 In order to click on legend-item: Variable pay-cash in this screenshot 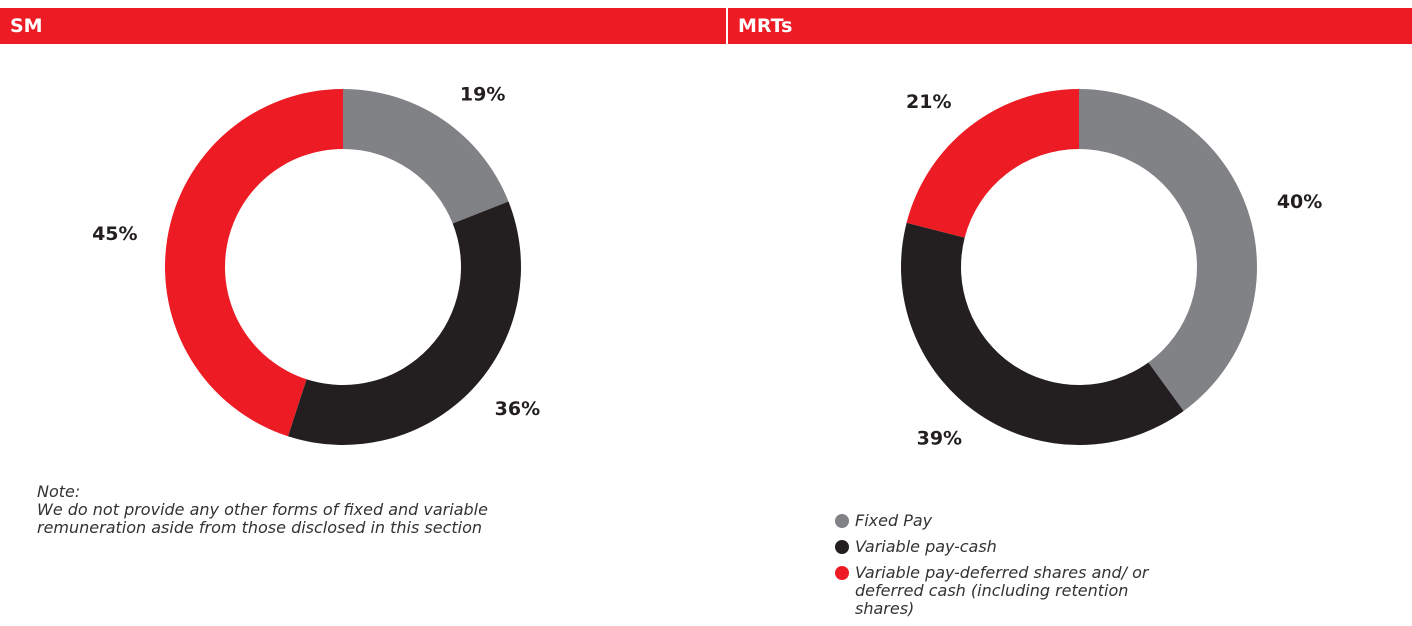, I will do `click(995, 547)`.